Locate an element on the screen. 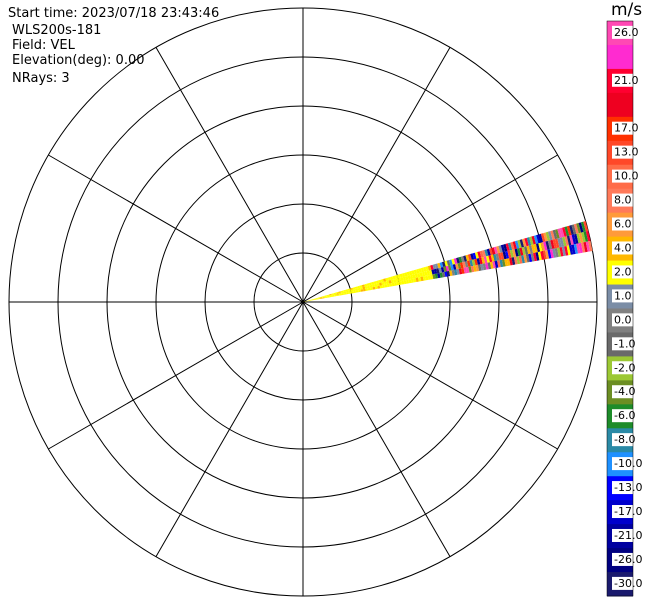 The image size is (647, 607). elevation-label: Elevation(deg): 0.00 is located at coordinates (78, 60).